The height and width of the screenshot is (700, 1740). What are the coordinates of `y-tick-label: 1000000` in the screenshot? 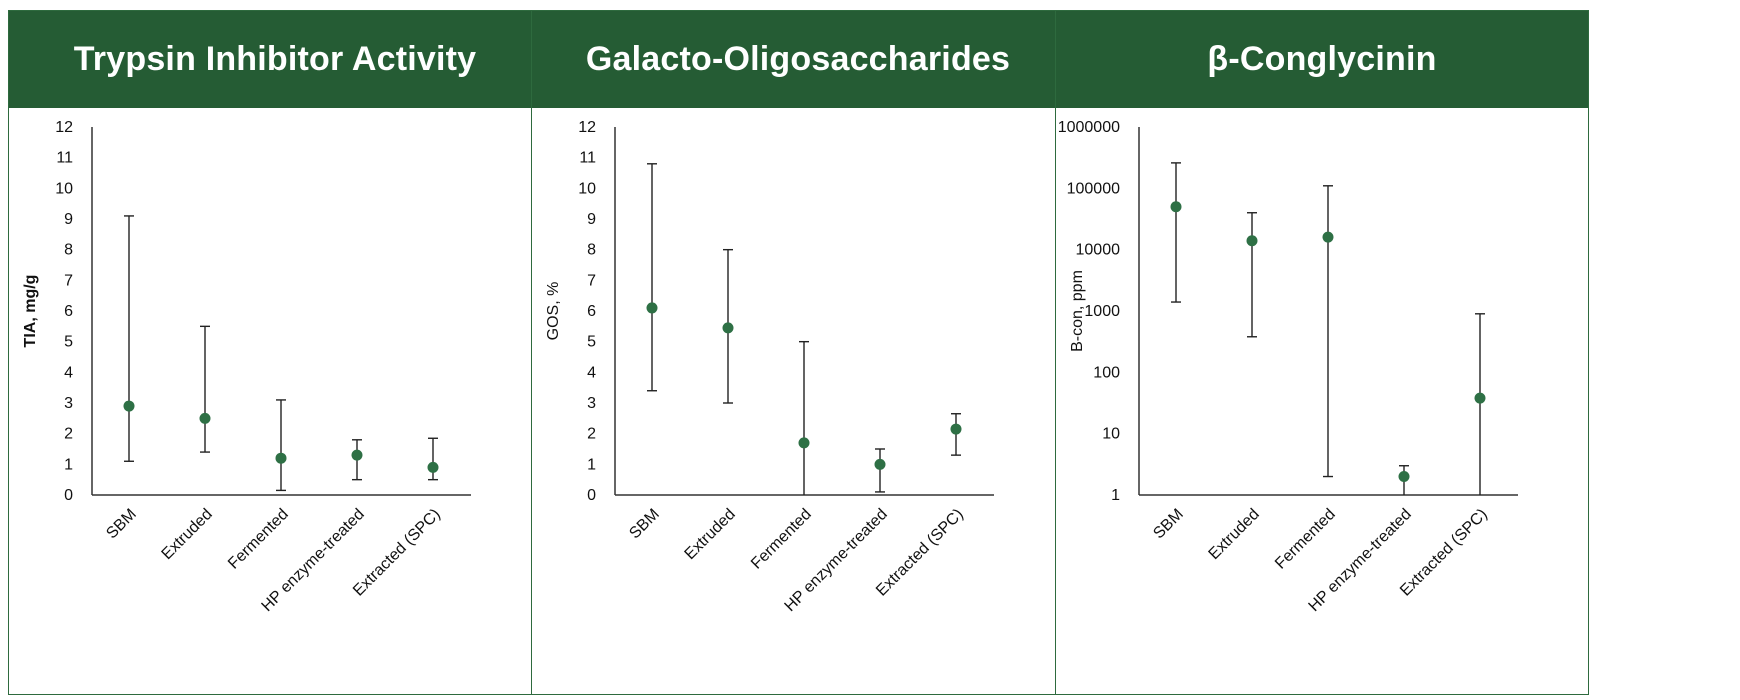 It's located at (1089, 127).